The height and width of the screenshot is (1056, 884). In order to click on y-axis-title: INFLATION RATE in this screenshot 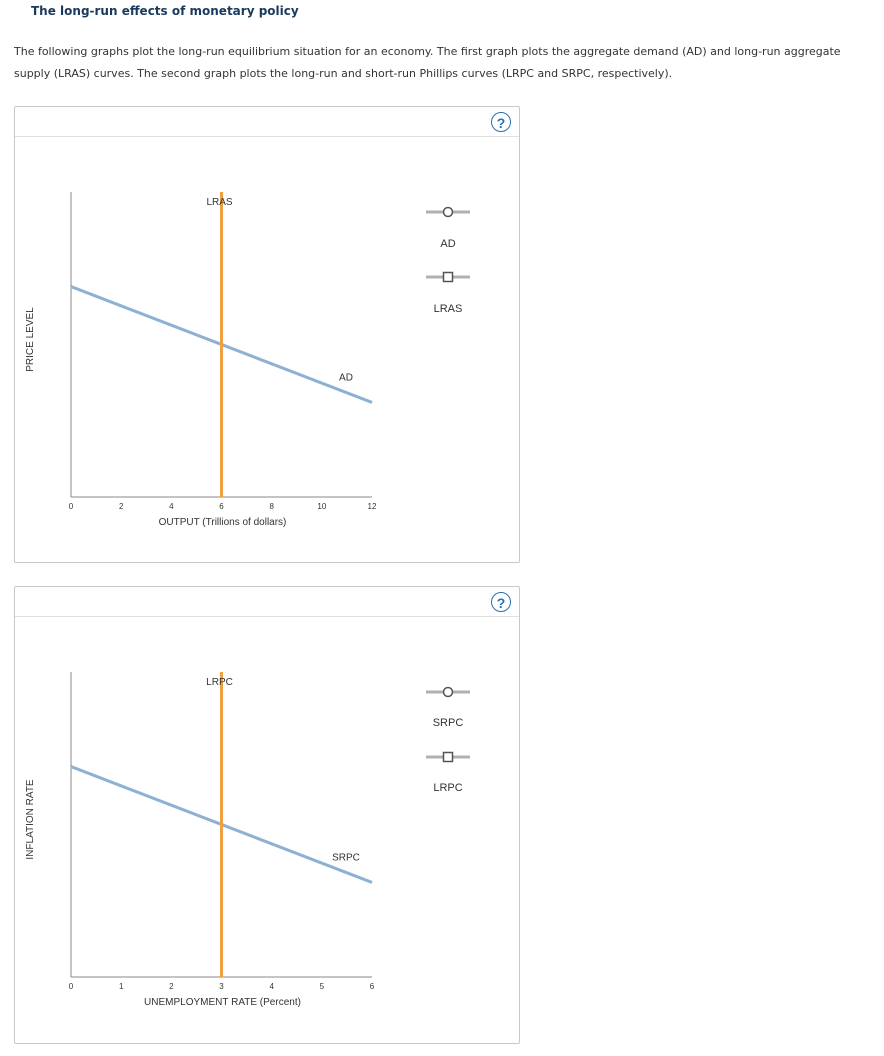, I will do `click(30, 819)`.